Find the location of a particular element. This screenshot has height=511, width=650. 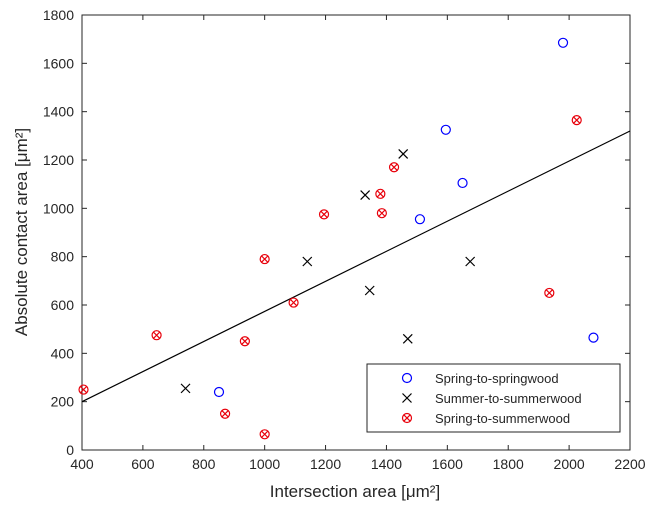

legend-marker-circle-x-ring is located at coordinates (407, 418).